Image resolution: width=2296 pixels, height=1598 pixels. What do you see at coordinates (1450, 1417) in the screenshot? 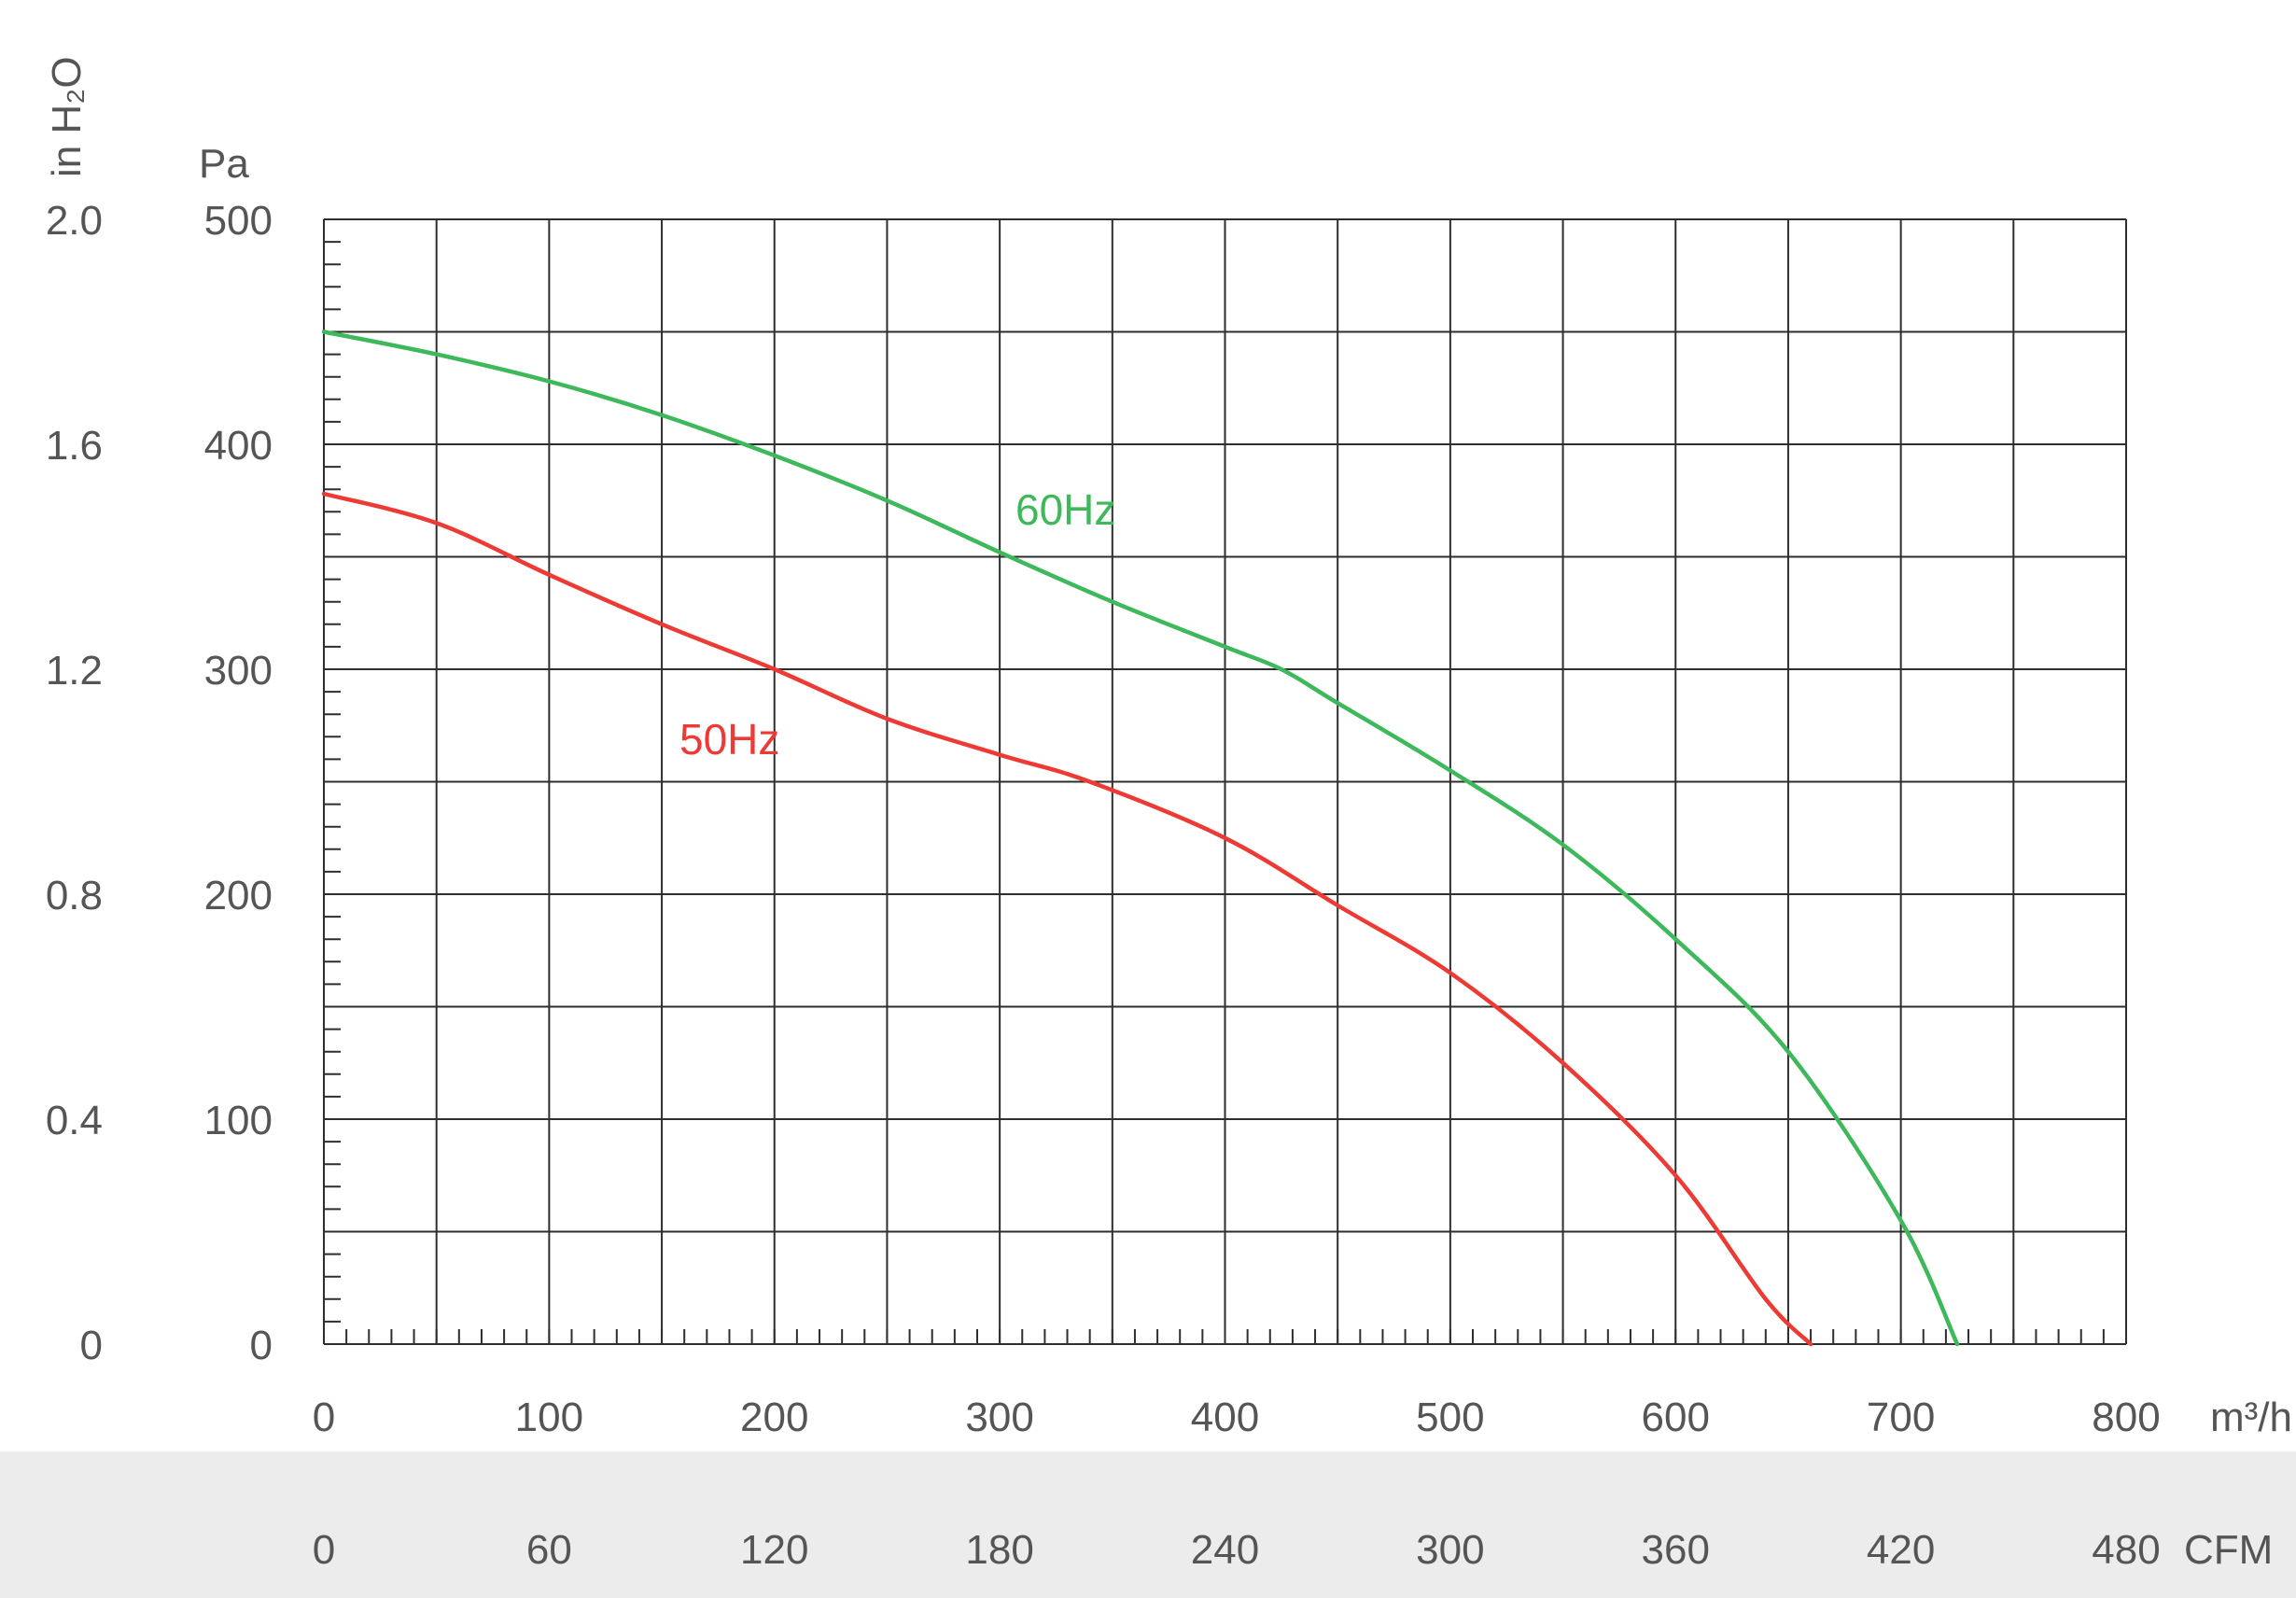
I see `x-tick-label: 500` at bounding box center [1450, 1417].